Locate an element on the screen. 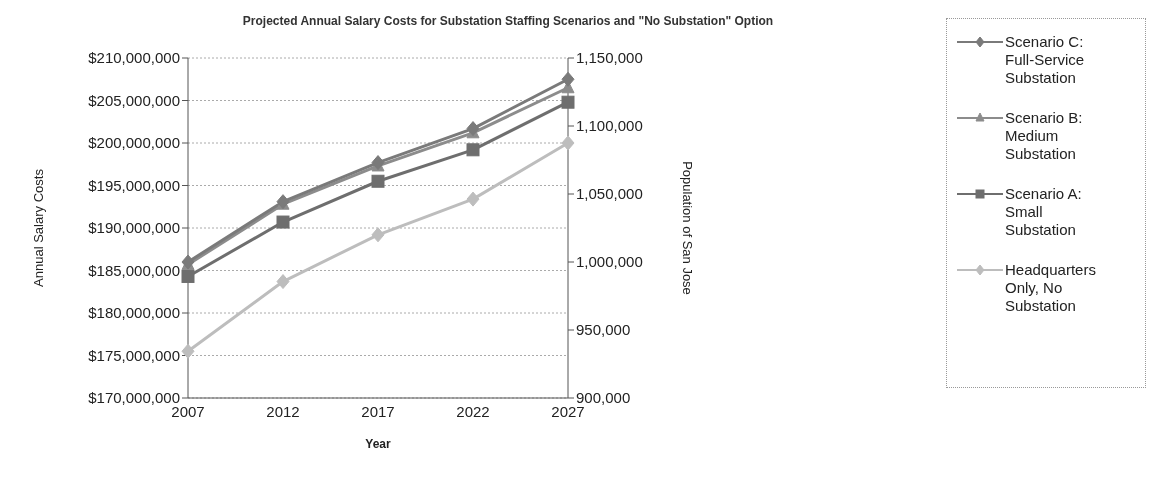 The height and width of the screenshot is (498, 1159). legend-label: Headquarters Only, No Substation is located at coordinates (1051, 288).